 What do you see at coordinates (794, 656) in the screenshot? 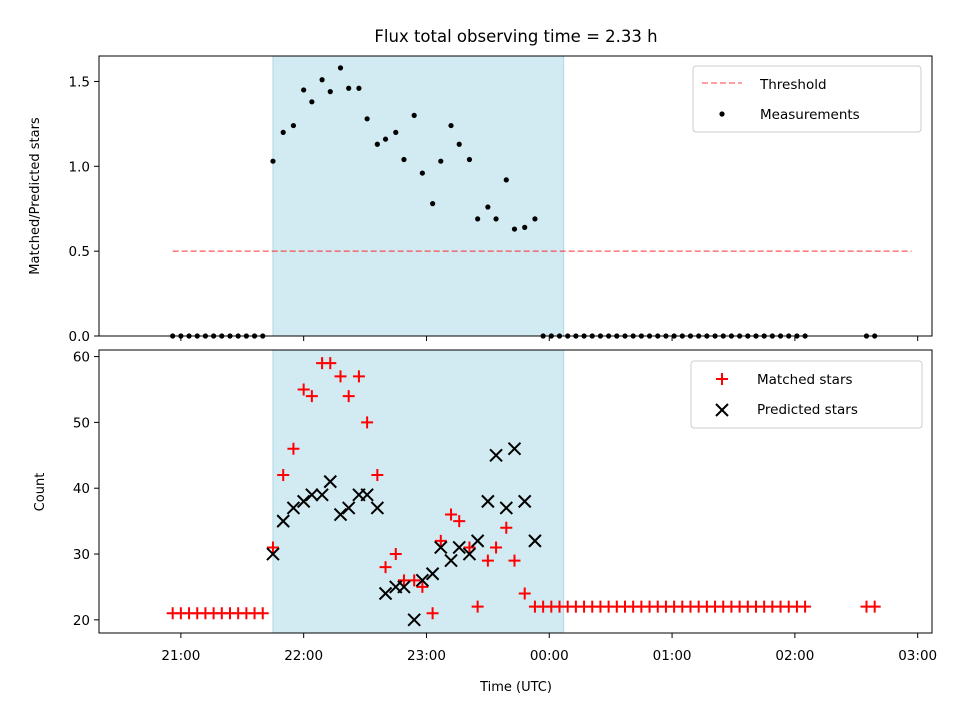
I see `count-xtick-label: 02:00` at bounding box center [794, 656].